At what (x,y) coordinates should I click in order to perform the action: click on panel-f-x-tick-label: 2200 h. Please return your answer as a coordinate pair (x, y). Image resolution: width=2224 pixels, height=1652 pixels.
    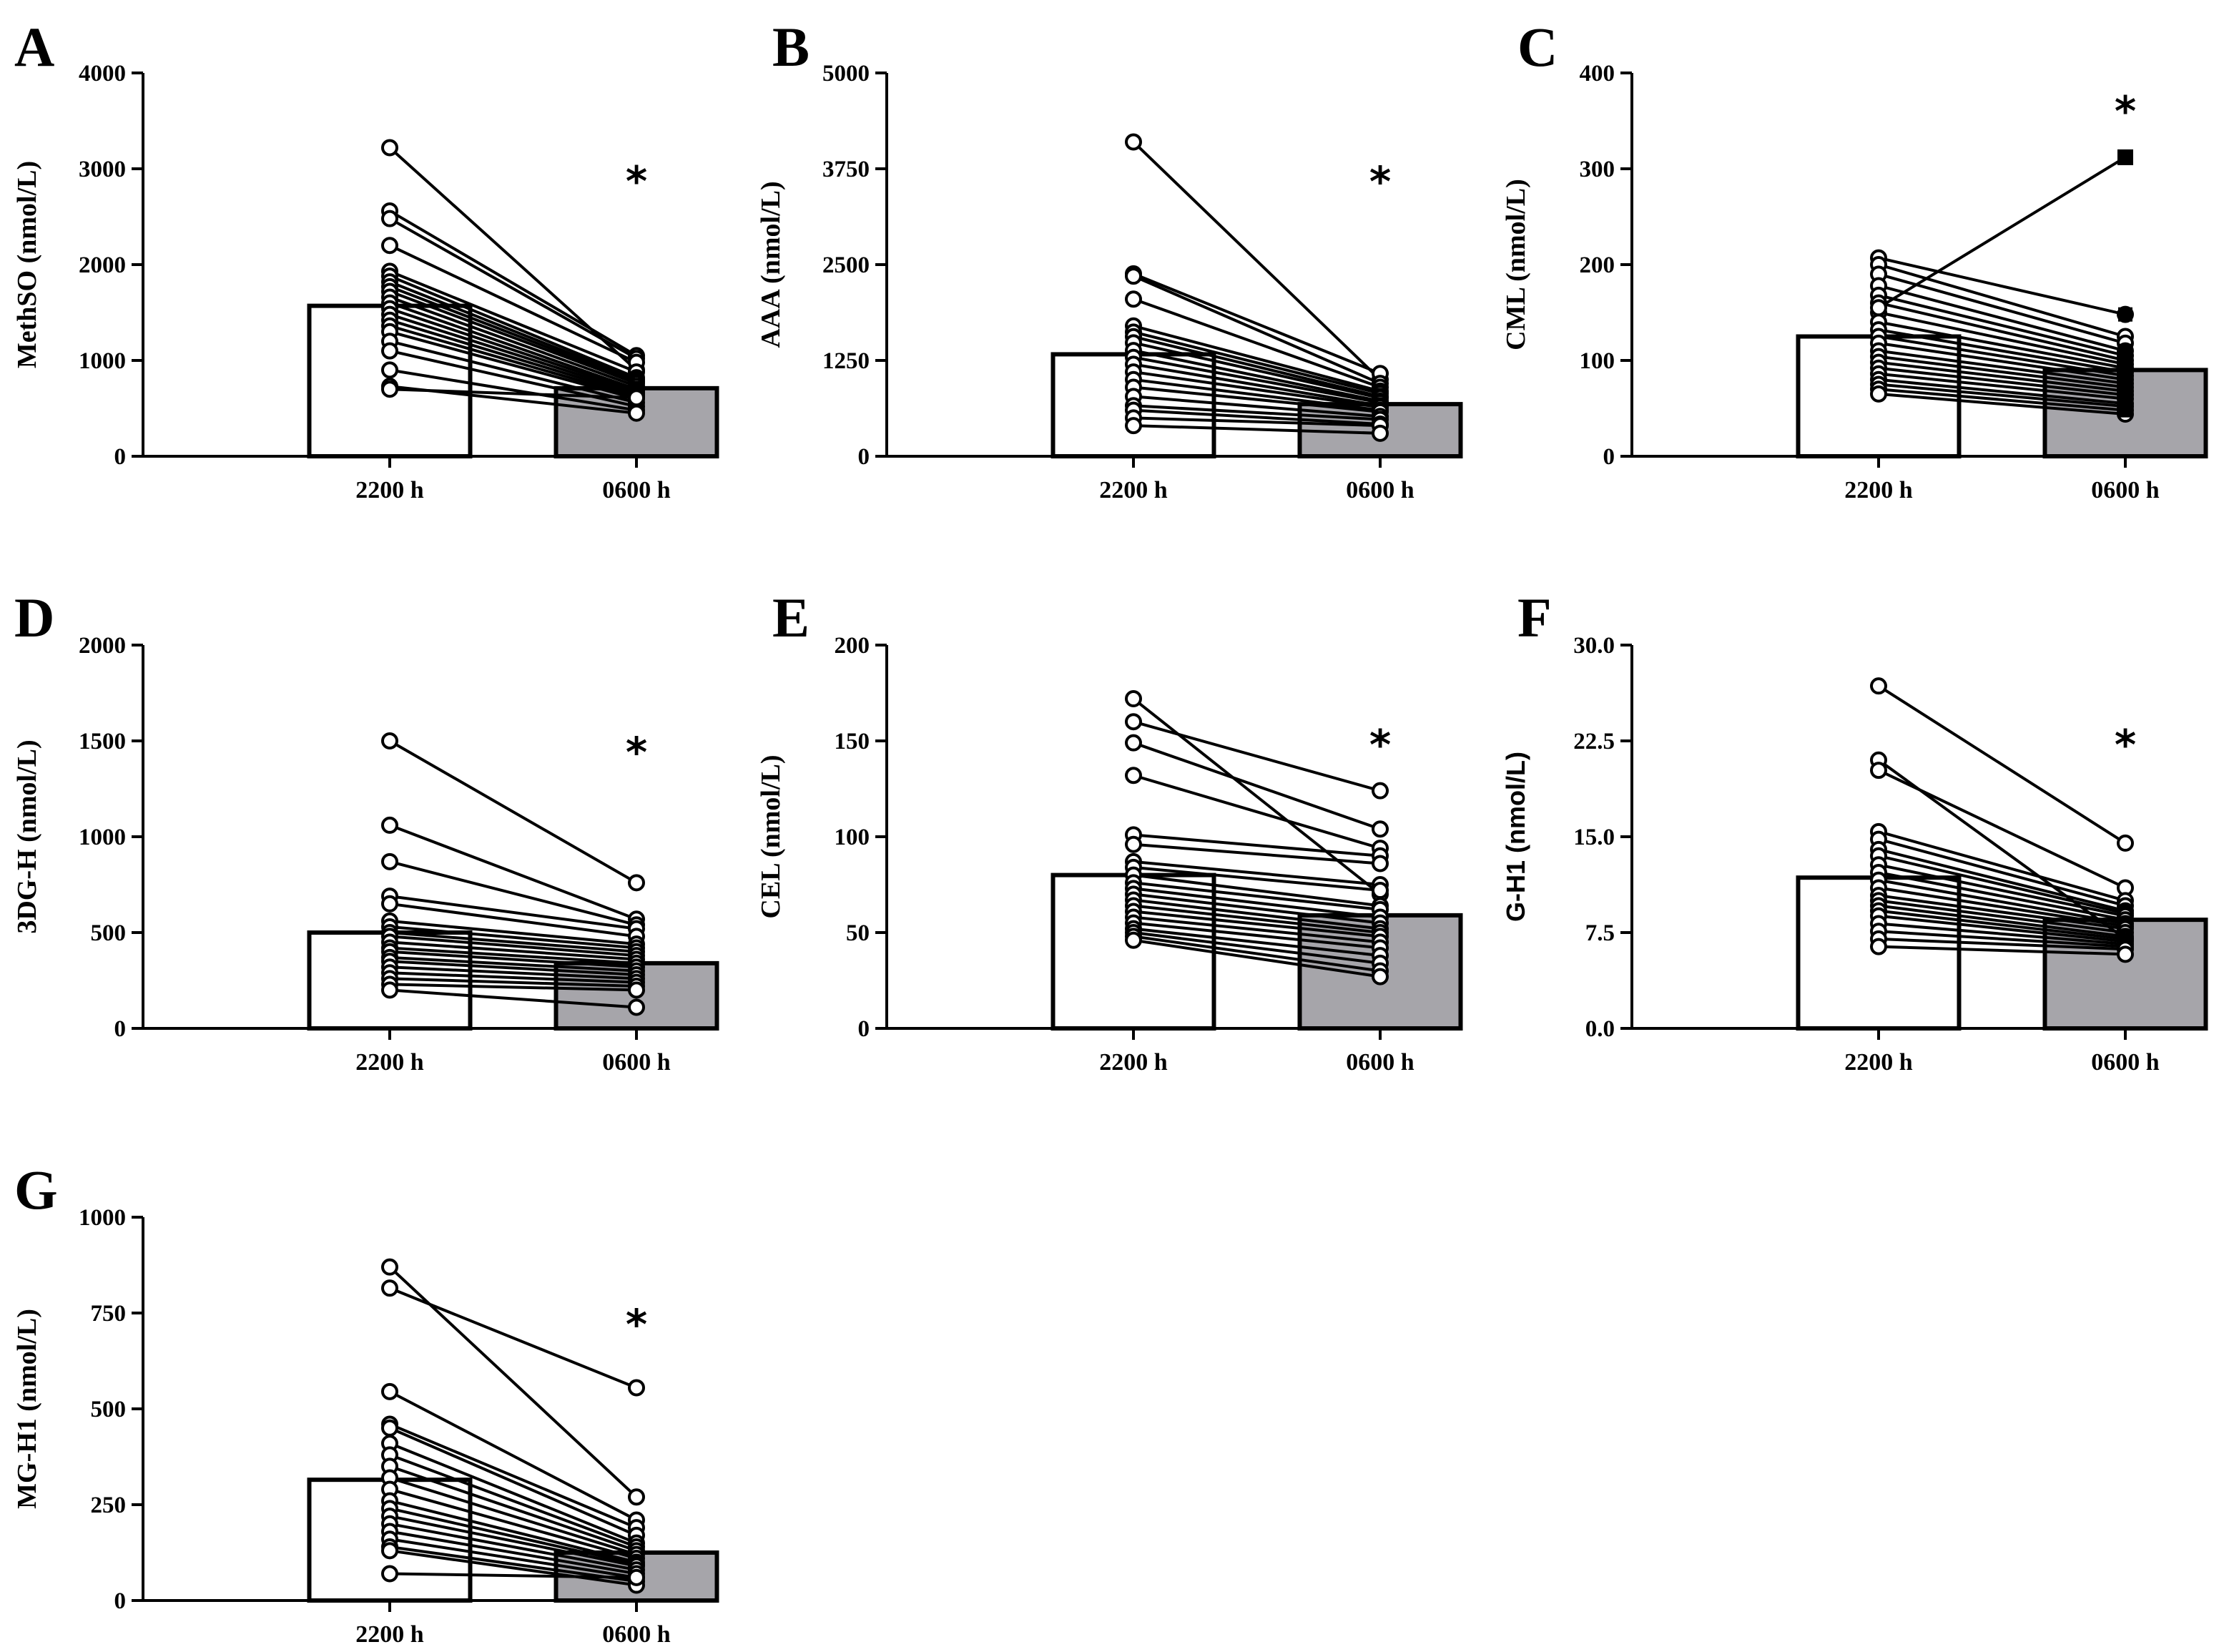
    Looking at the image, I should click on (1878, 1063).